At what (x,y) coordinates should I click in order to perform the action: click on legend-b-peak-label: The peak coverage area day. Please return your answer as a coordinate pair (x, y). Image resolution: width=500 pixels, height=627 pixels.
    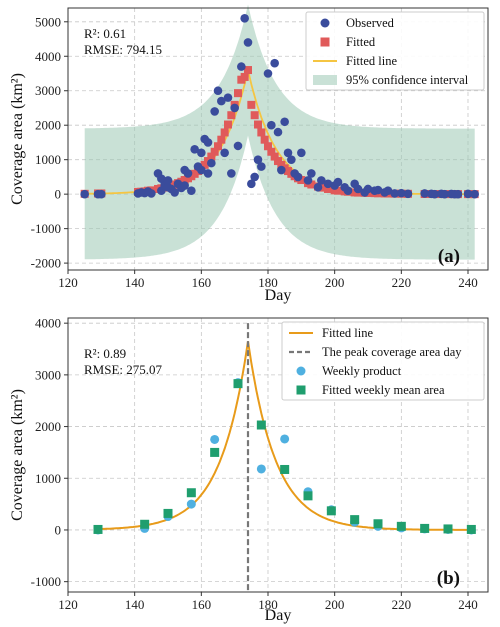
    Looking at the image, I should click on (392, 352).